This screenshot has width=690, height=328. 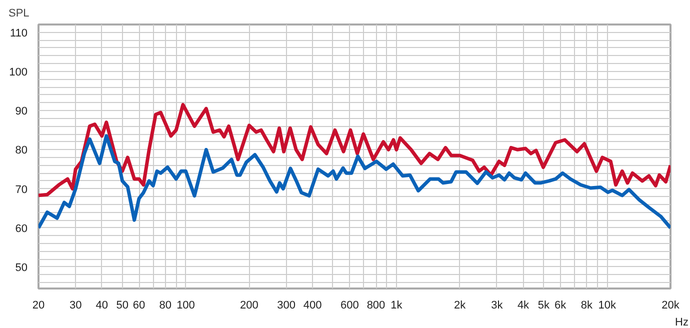 I want to click on x-tick-label: 50, so click(x=122, y=306).